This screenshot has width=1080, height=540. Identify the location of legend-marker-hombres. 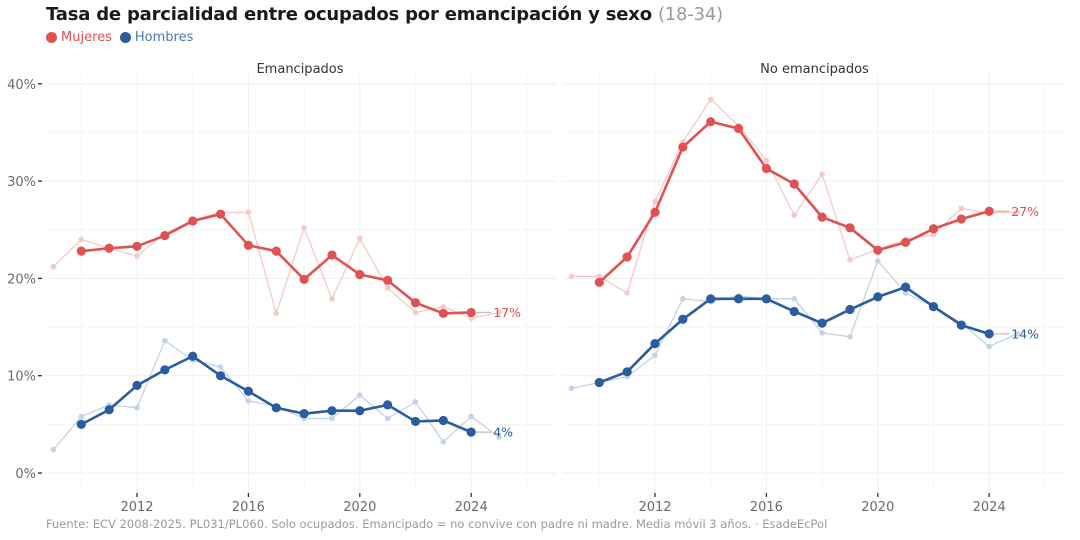
(125, 37).